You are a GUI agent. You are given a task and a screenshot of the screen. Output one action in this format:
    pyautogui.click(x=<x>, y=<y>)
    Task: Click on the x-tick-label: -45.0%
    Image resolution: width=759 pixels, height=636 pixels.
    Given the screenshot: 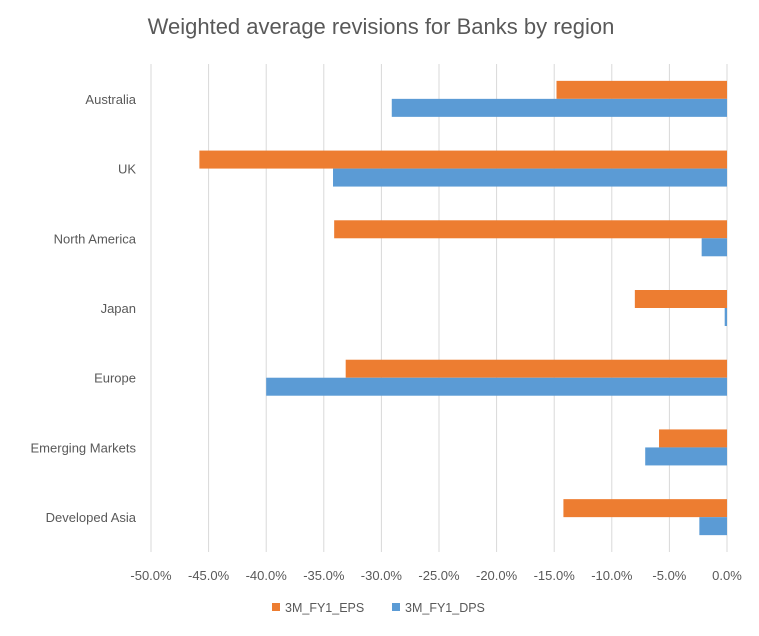 What is the action you would take?
    pyautogui.click(x=209, y=575)
    